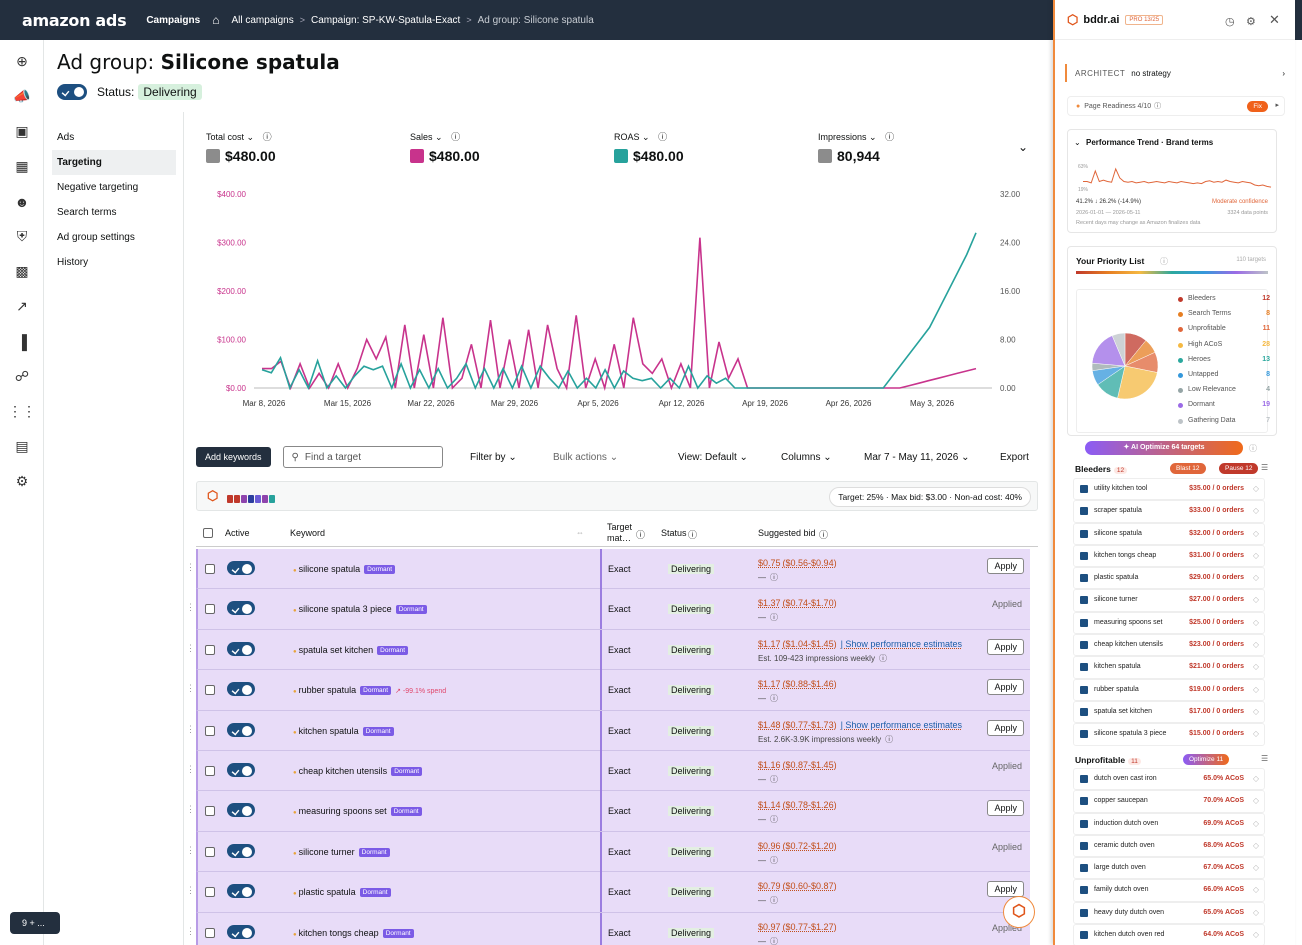  Describe the element at coordinates (1169, 890) in the screenshot. I see `priority-list-item: family dutch oven 66.0% ACoS ◇` at that location.